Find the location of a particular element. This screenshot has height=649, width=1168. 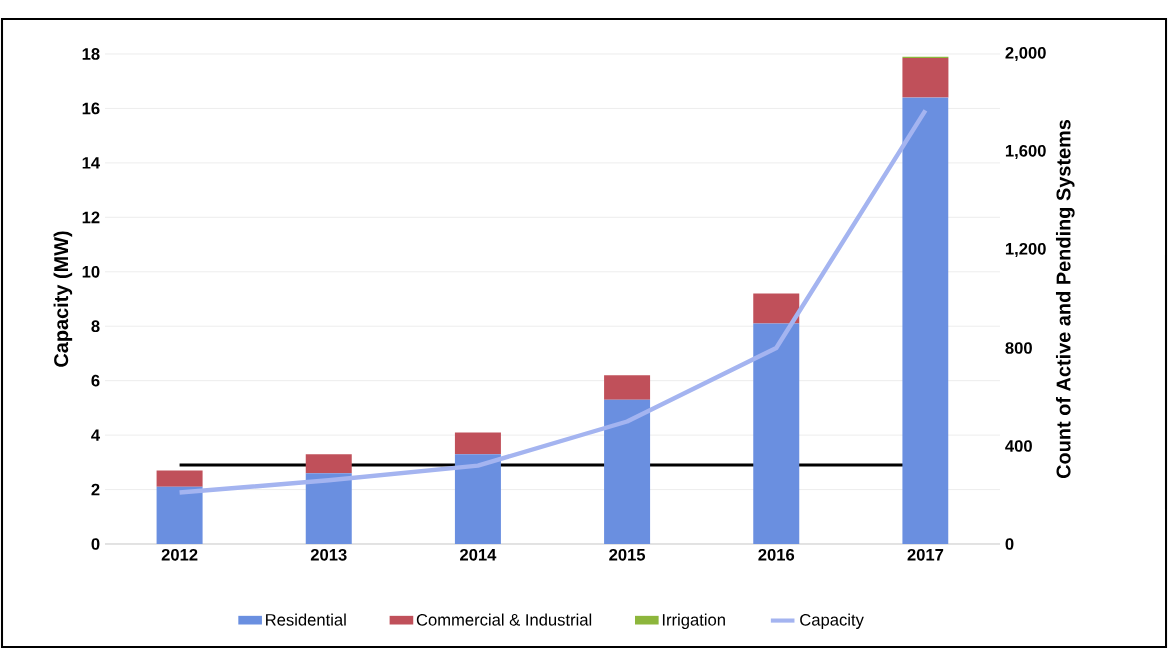

y-tick-label: 10 is located at coordinates (91, 271).